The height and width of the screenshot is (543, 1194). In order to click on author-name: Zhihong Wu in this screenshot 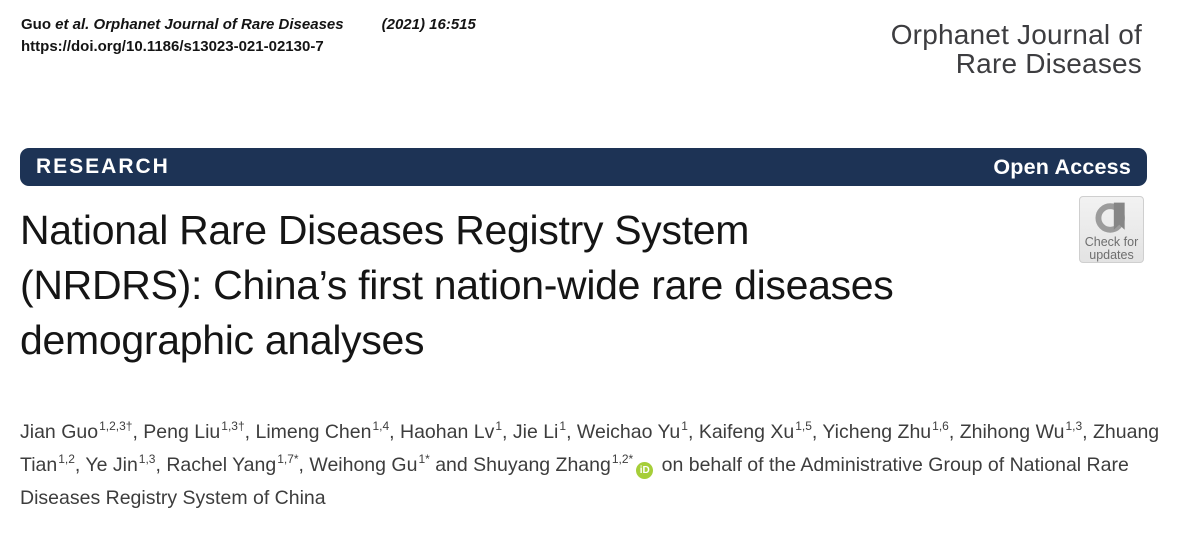, I will do `click(1012, 432)`.